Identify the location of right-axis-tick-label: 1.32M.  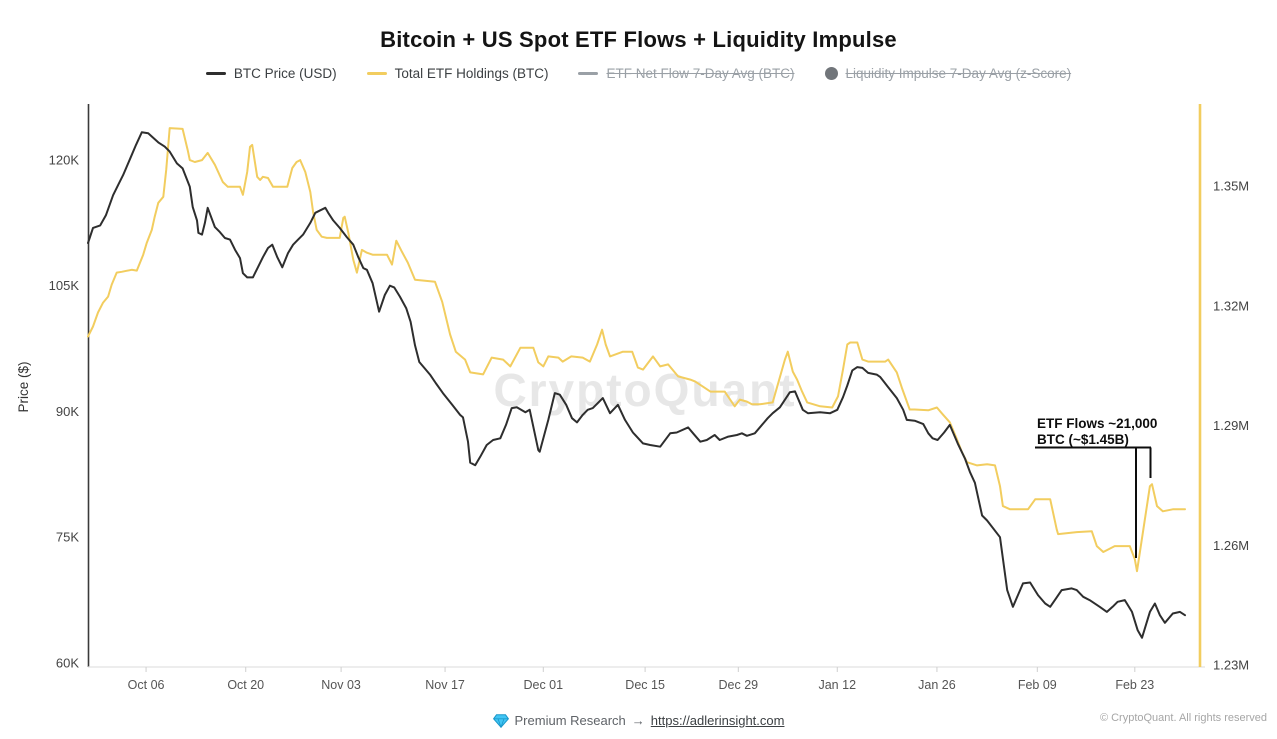
(1231, 305).